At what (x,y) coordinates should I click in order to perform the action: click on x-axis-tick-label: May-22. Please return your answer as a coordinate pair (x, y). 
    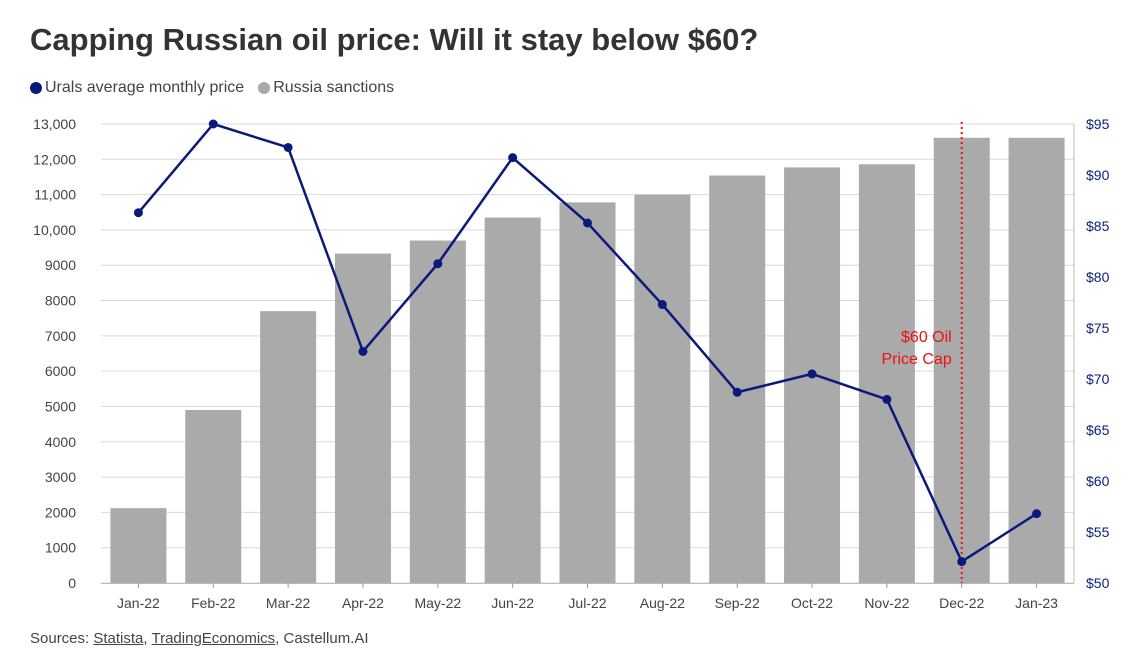
    Looking at the image, I should click on (437, 603).